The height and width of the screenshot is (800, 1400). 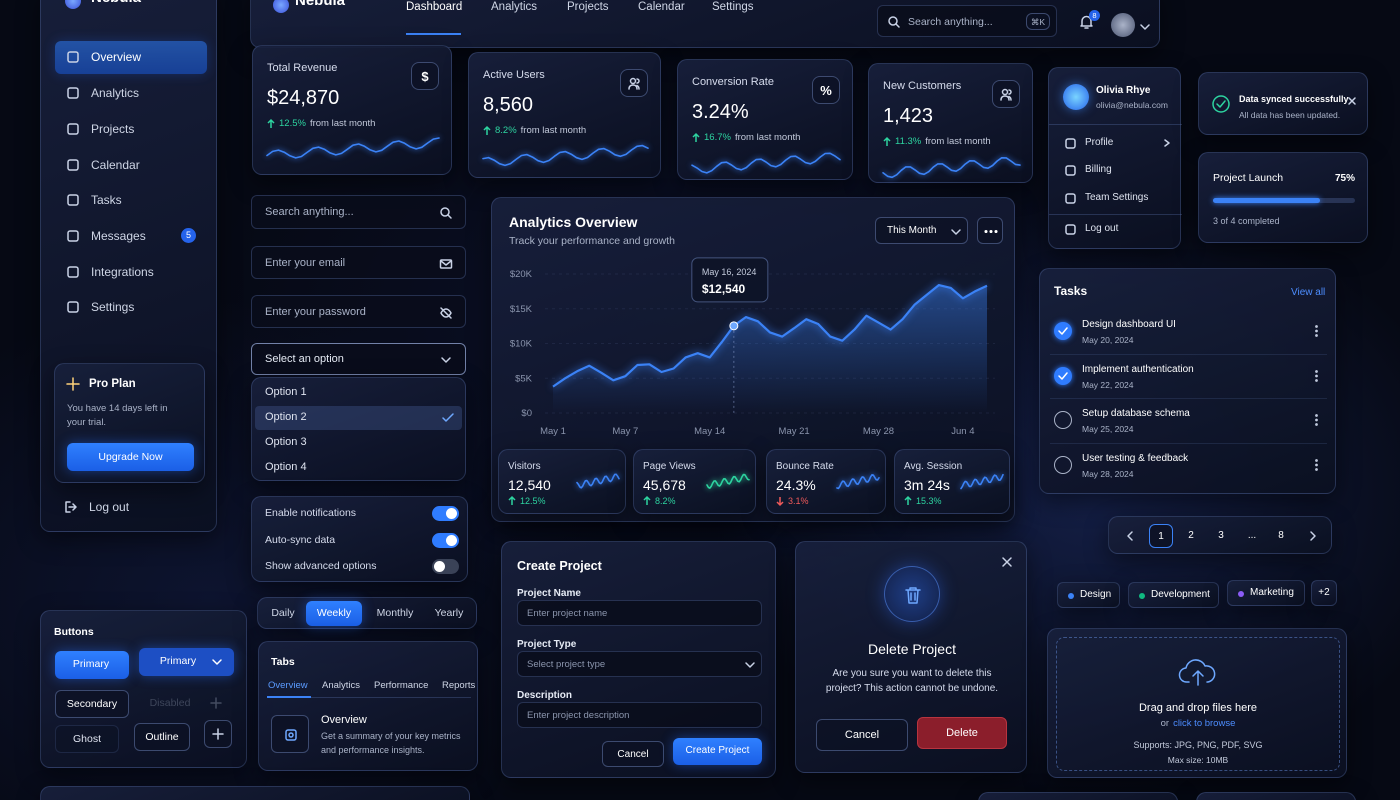 I want to click on menu-item: Billing, so click(x=1098, y=169).